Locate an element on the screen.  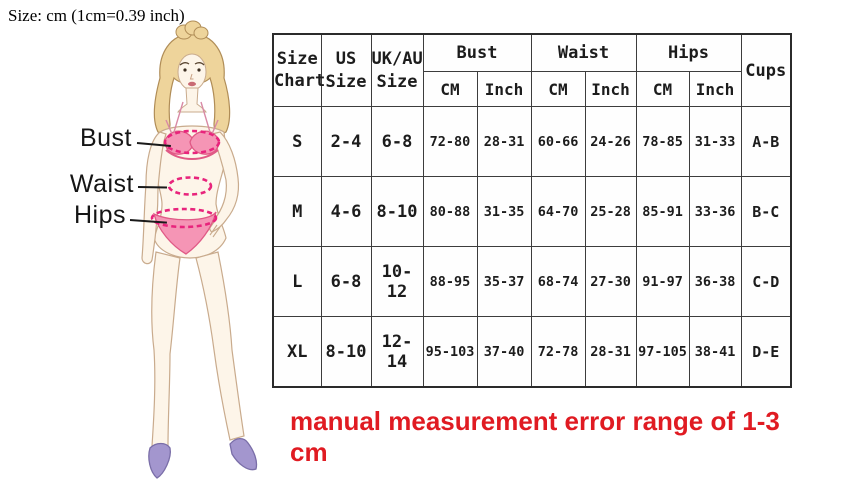
cell-bust-cm: 88-95 is located at coordinates (450, 281).